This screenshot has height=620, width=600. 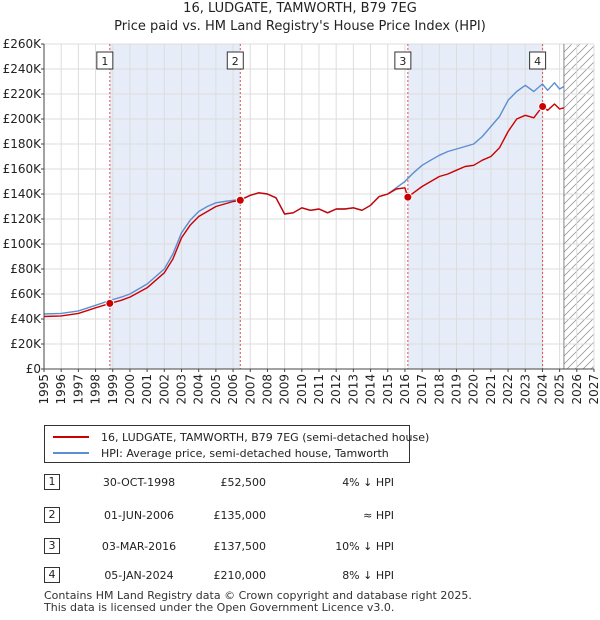 I want to click on sale-row: 2 01-JUN-2006 £135,000 ≈ HPI, so click(x=304, y=515).